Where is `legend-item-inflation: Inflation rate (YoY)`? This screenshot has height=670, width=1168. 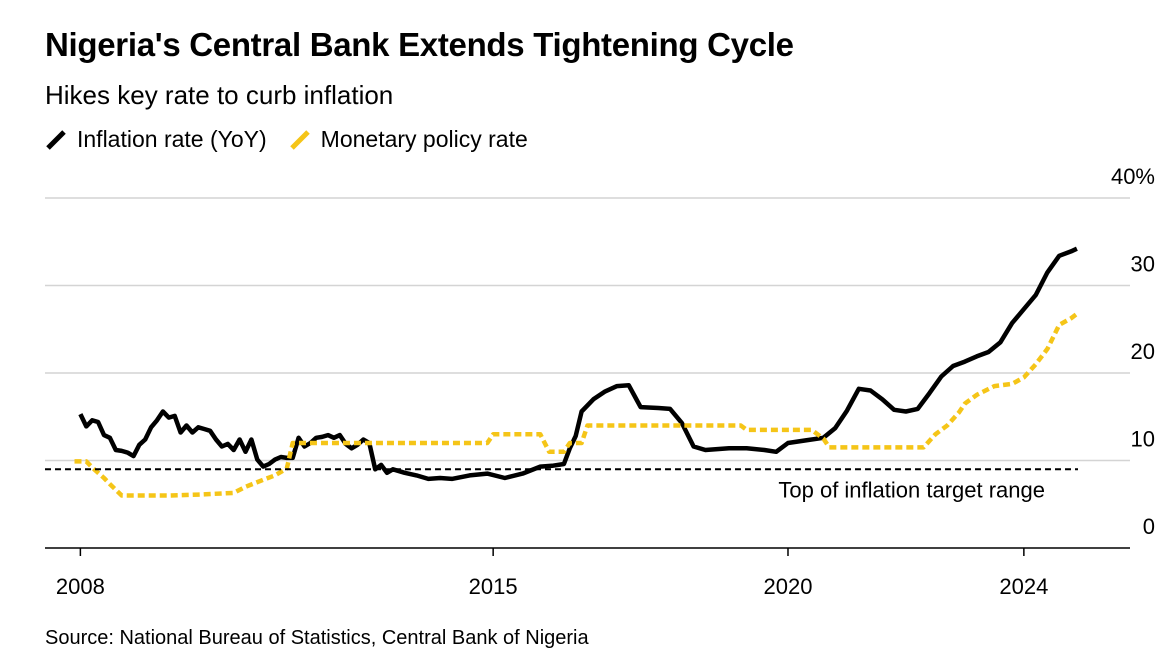
legend-item-inflation: Inflation rate (YoY) is located at coordinates (156, 139).